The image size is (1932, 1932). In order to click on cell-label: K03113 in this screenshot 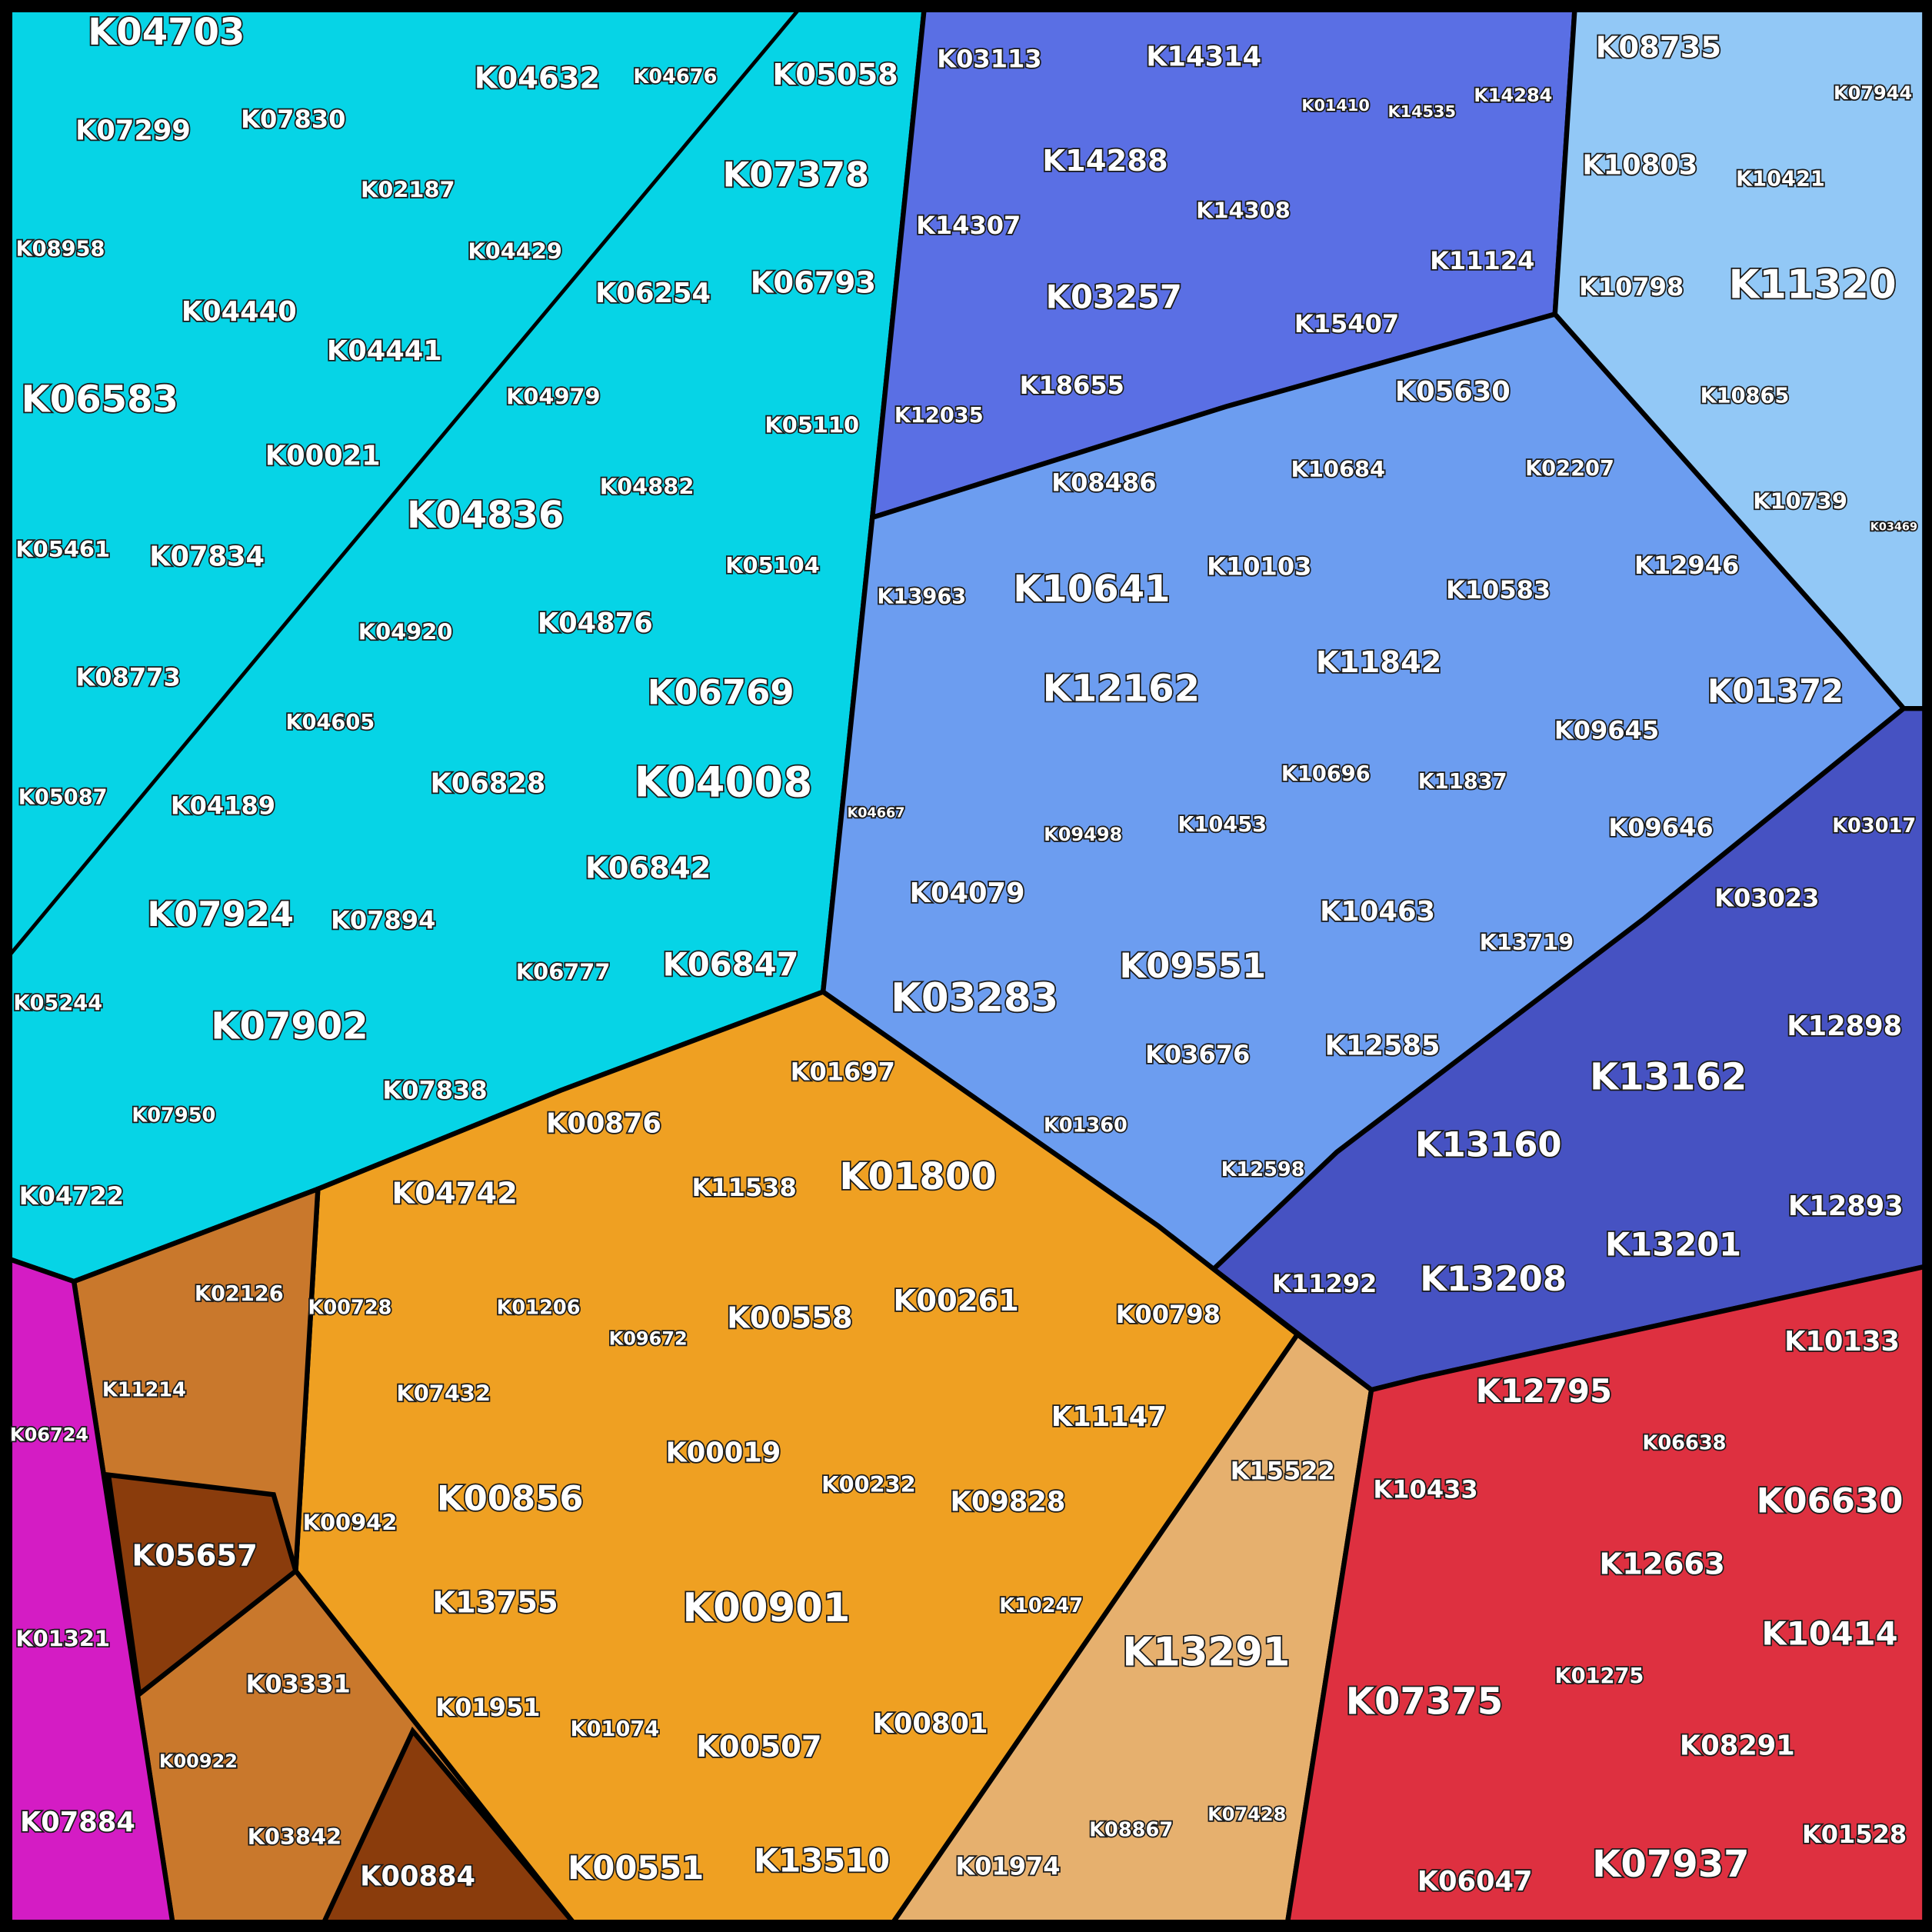, I will do `click(989, 59)`.